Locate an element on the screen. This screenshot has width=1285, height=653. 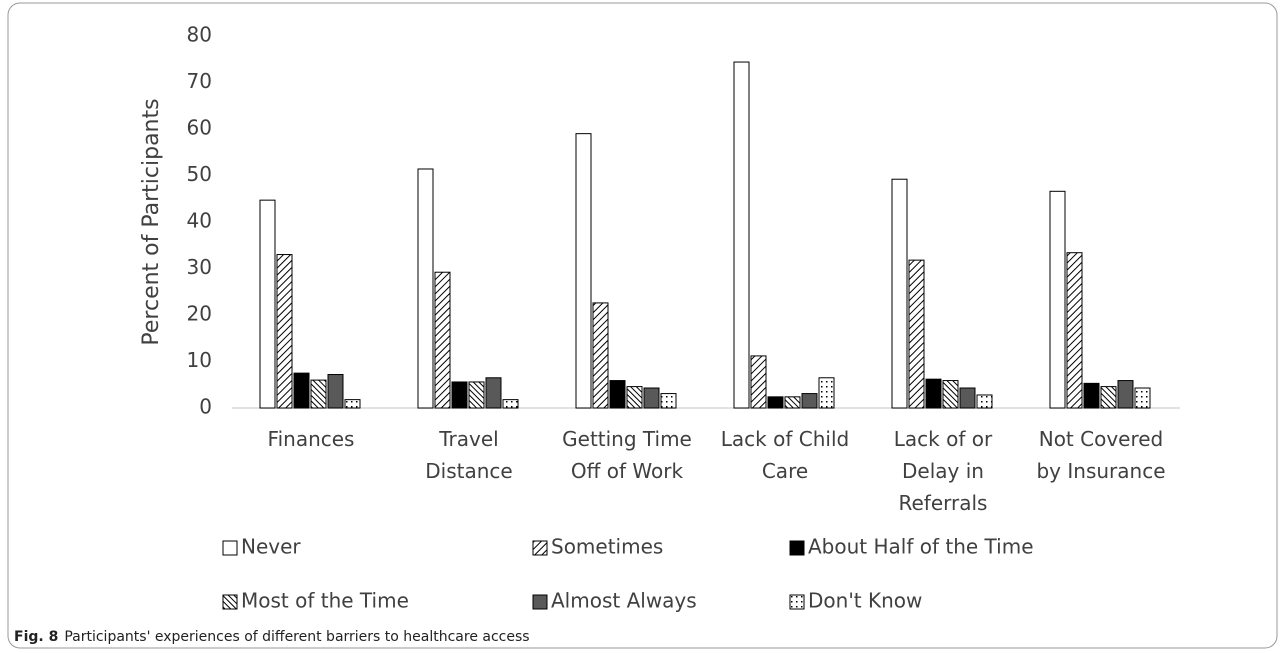
y-axis-label: Percent of Participants is located at coordinates (151, 221).